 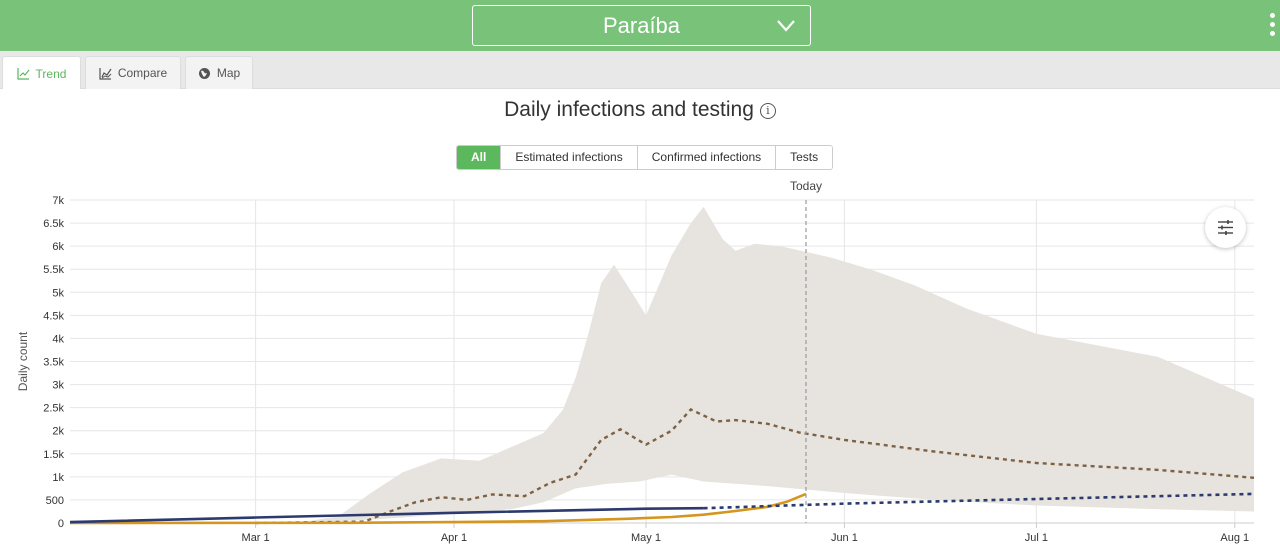 What do you see at coordinates (228, 73) in the screenshot?
I see `tab-map-label: Map` at bounding box center [228, 73].